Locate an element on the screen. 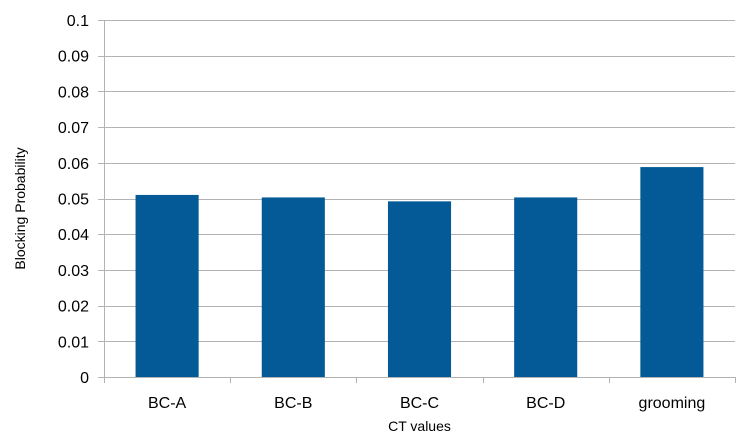 This screenshot has width=742, height=436. bar-bc-b is located at coordinates (293, 287).